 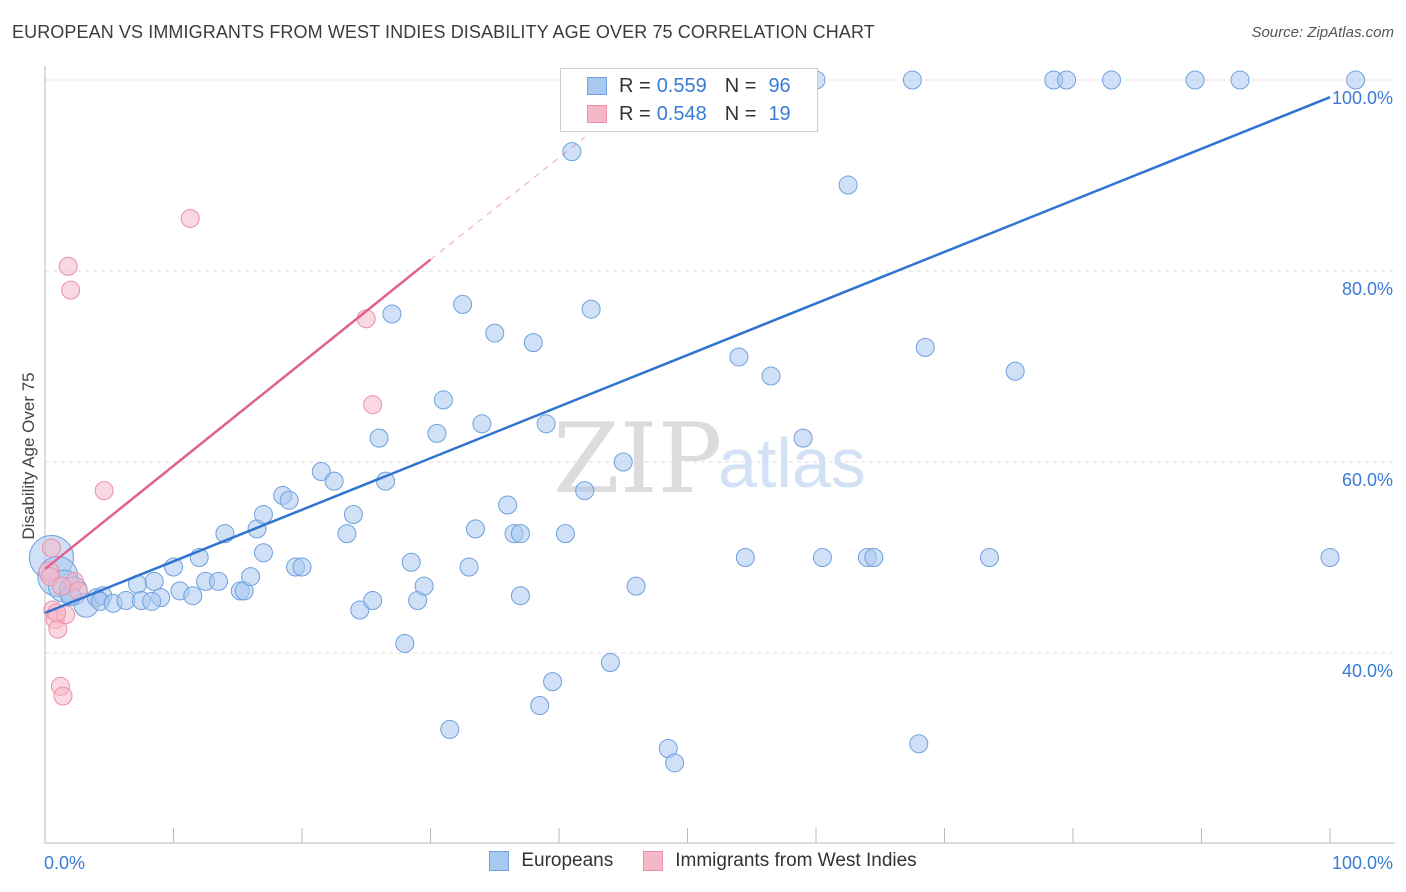 I want to click on watermark: ZIP atlas, so click(x=709, y=459).